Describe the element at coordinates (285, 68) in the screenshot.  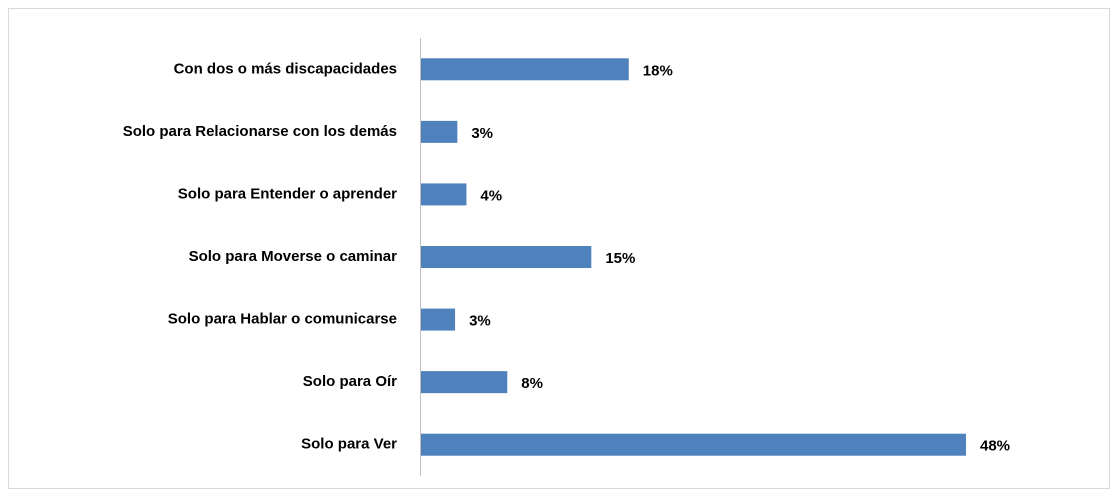
I see `y-tick-label: Con dos o más discapacidades` at that location.